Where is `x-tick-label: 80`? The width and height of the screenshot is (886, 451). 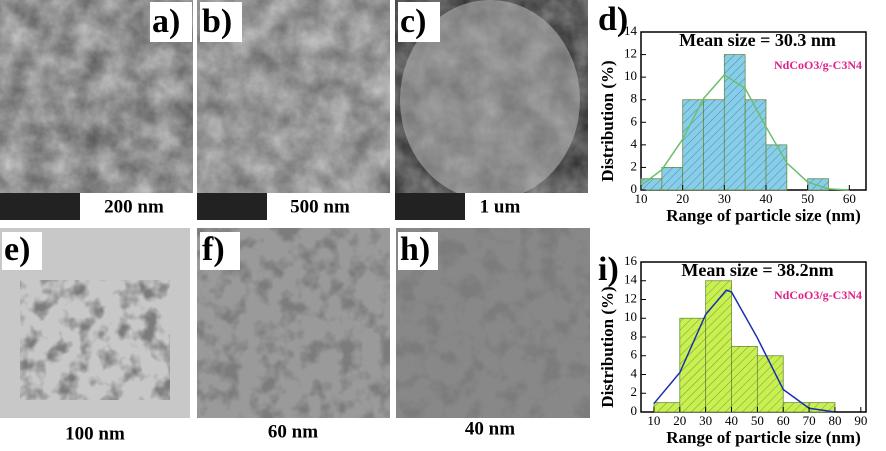 x-tick-label: 80 is located at coordinates (834, 420).